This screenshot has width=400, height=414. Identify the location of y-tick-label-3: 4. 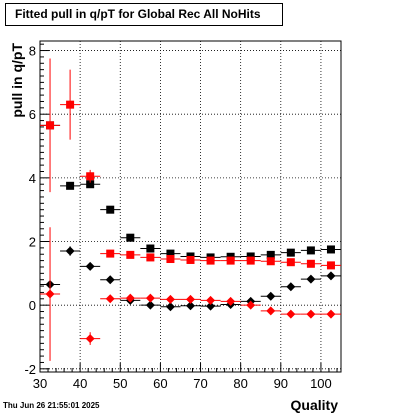
(32, 178).